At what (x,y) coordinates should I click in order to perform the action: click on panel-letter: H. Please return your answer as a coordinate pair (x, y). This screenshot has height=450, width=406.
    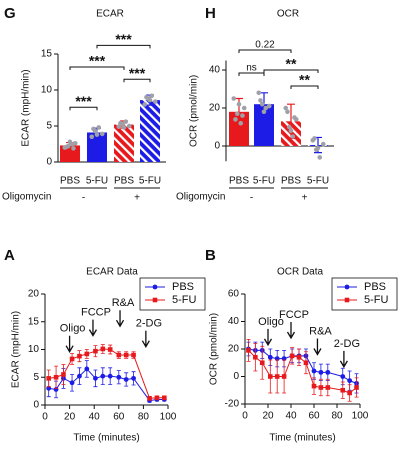
    Looking at the image, I should click on (210, 13).